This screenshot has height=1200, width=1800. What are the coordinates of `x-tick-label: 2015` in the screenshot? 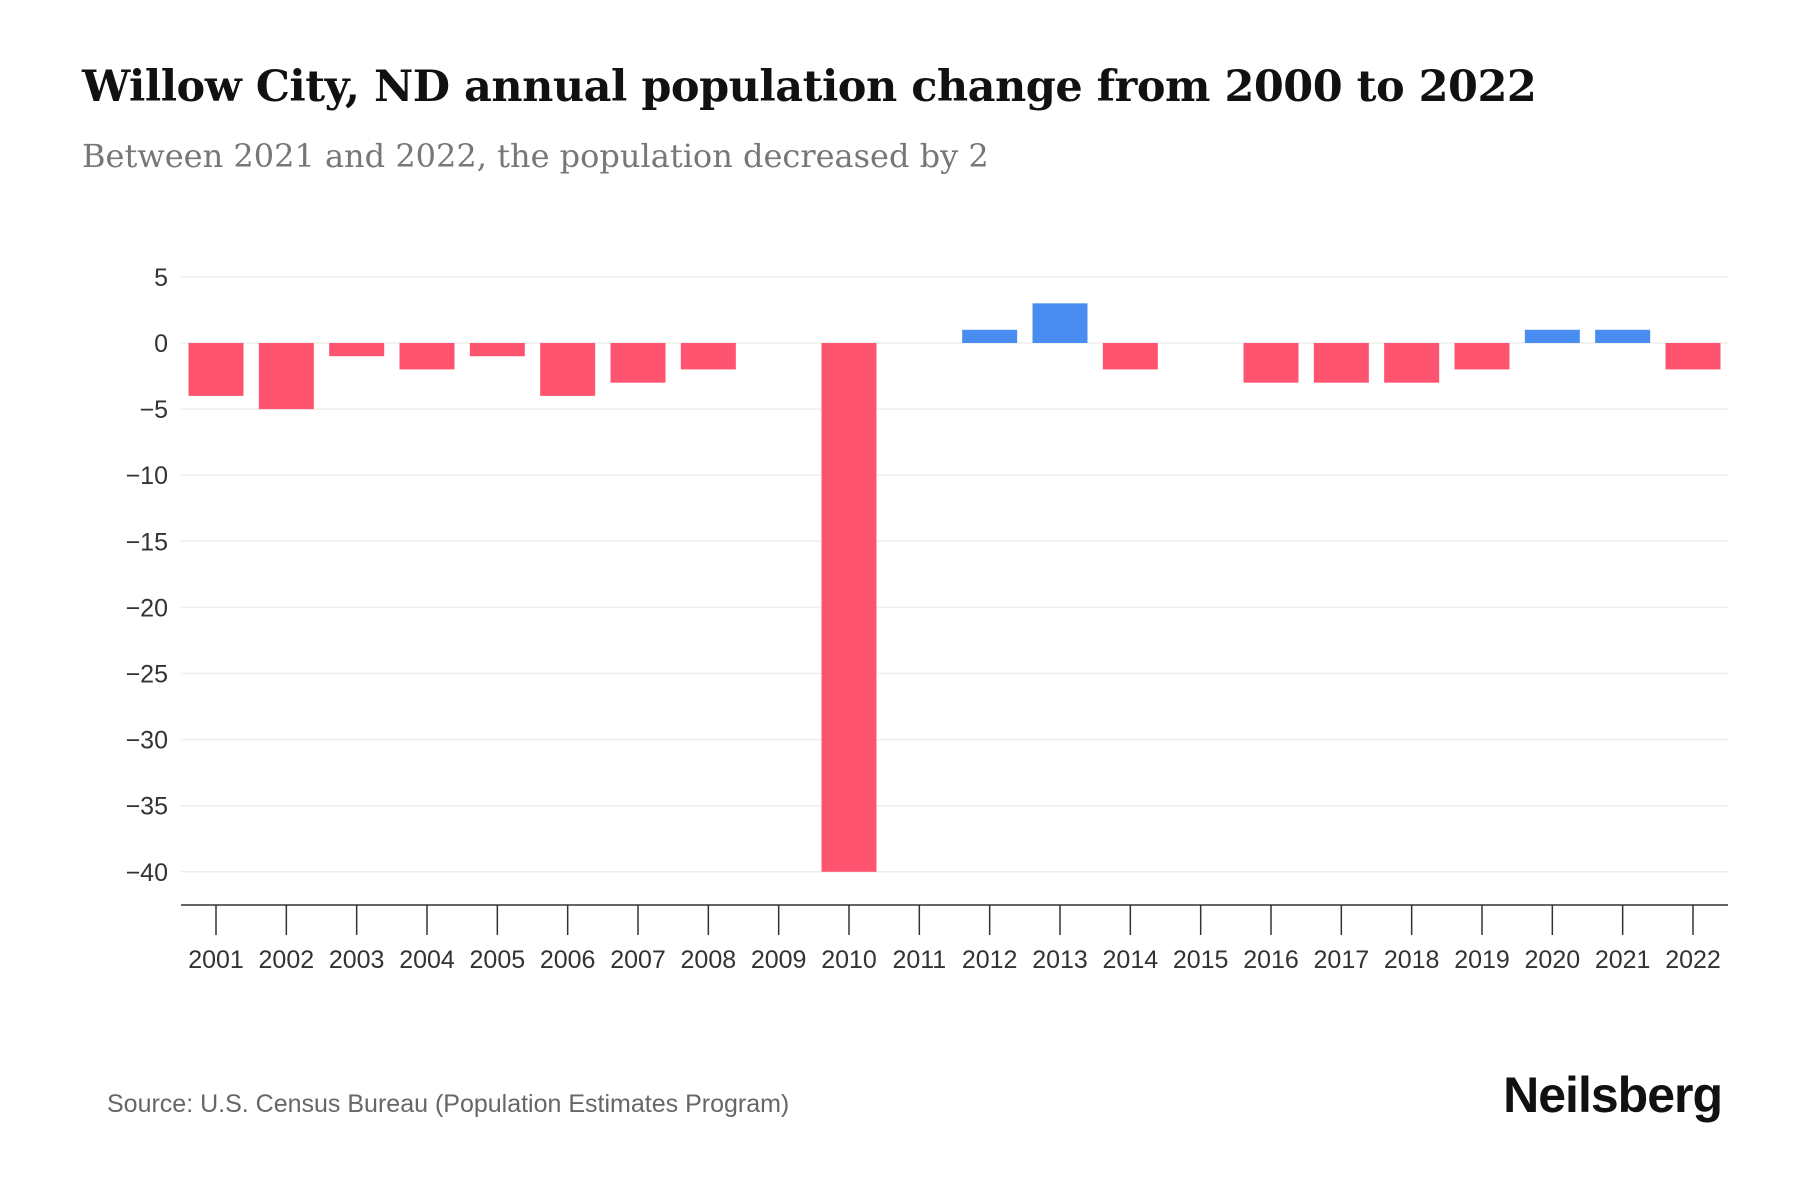 It's located at (1201, 960).